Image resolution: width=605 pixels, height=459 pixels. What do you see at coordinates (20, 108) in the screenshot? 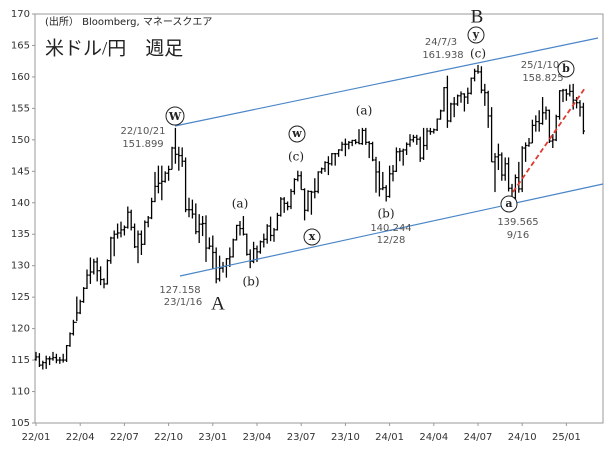
I see `y-tick-label: 155` at bounding box center [20, 108].